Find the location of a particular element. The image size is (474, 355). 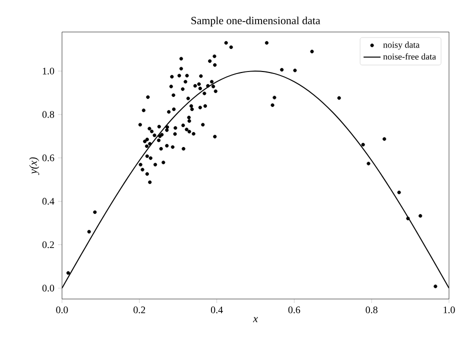

y-tick-label: 0.4 is located at coordinates (48, 201).